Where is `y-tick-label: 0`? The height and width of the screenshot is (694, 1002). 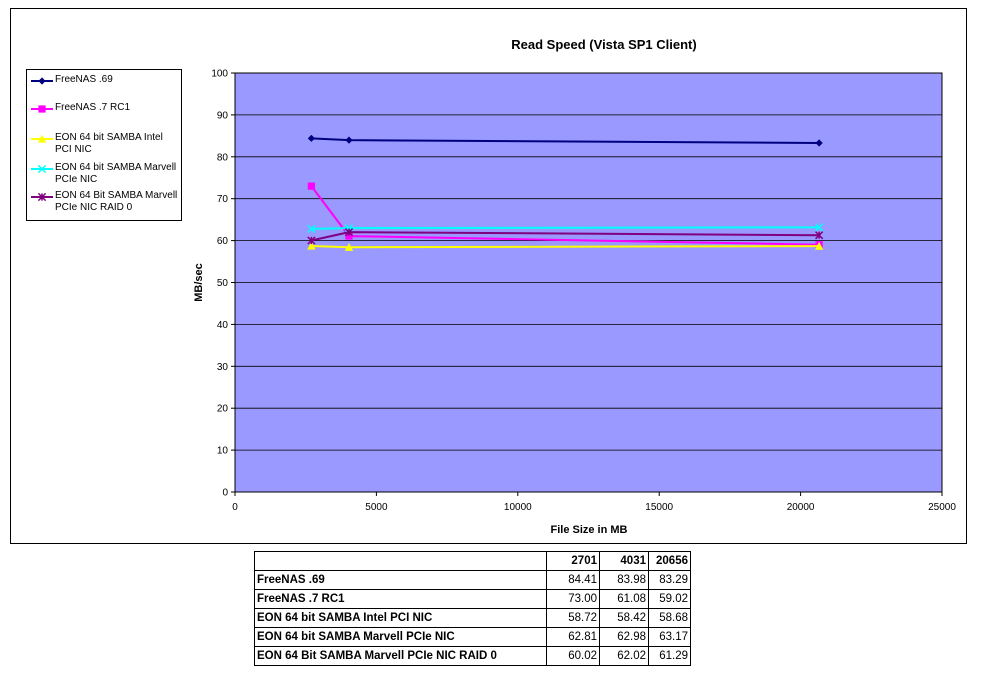 y-tick-label: 0 is located at coordinates (225, 493).